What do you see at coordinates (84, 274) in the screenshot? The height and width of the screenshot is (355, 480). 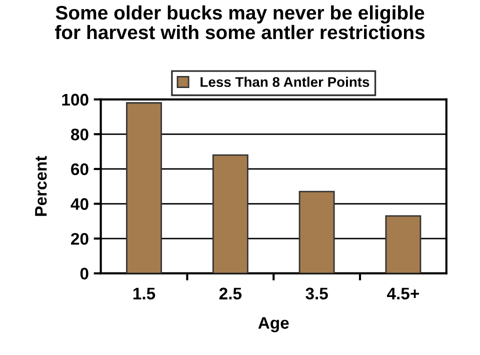 I see `y-tick-label: 0` at bounding box center [84, 274].